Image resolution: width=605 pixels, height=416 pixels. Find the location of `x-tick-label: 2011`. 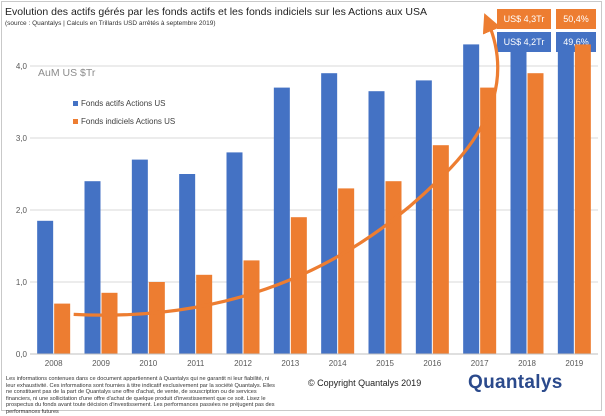

x-tick-label: 2011 is located at coordinates (196, 363).